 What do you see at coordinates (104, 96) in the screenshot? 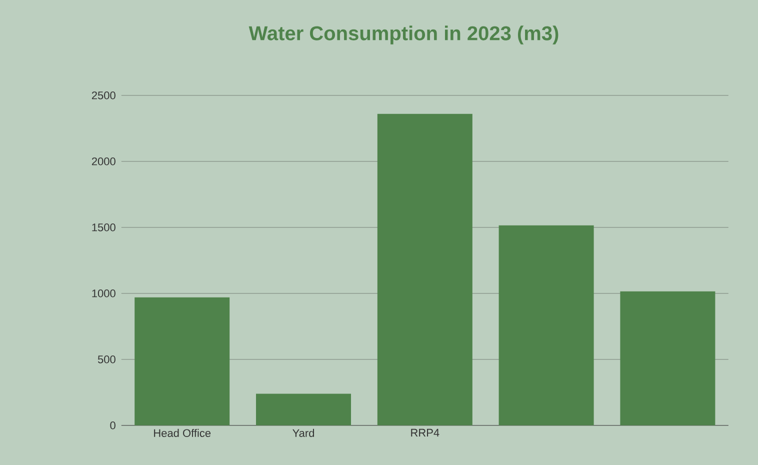
I see `y-tick-label: 2500` at bounding box center [104, 96].